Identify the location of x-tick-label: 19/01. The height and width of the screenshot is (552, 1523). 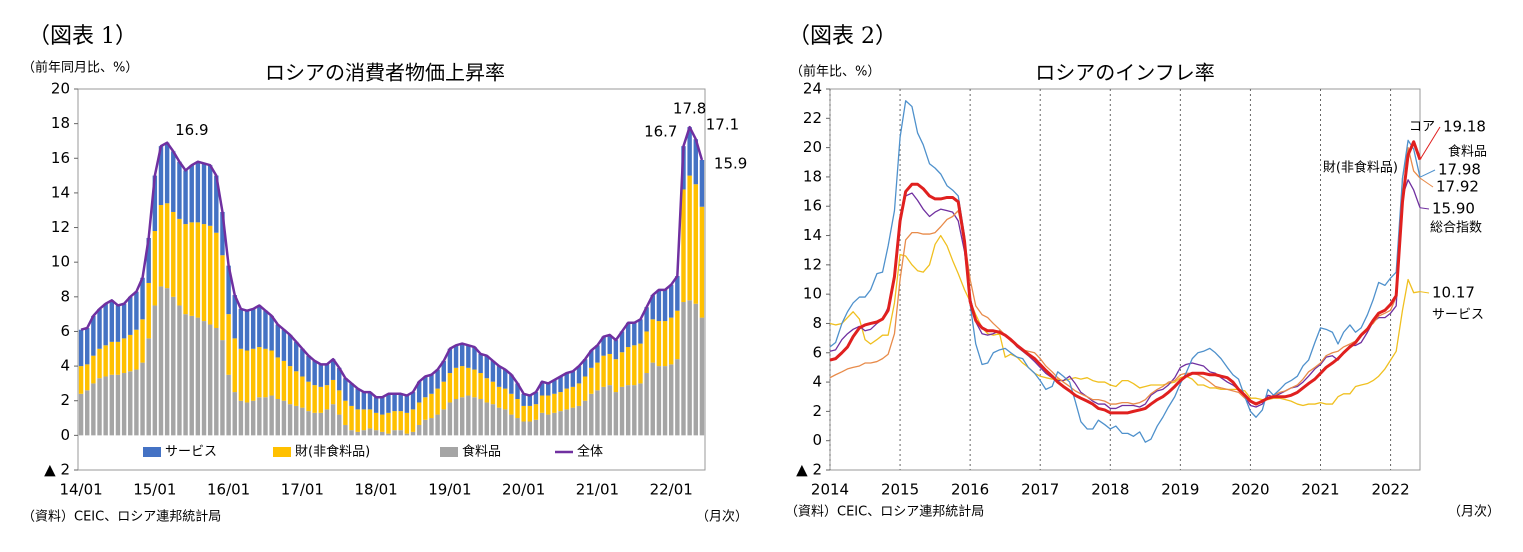
(449, 490).